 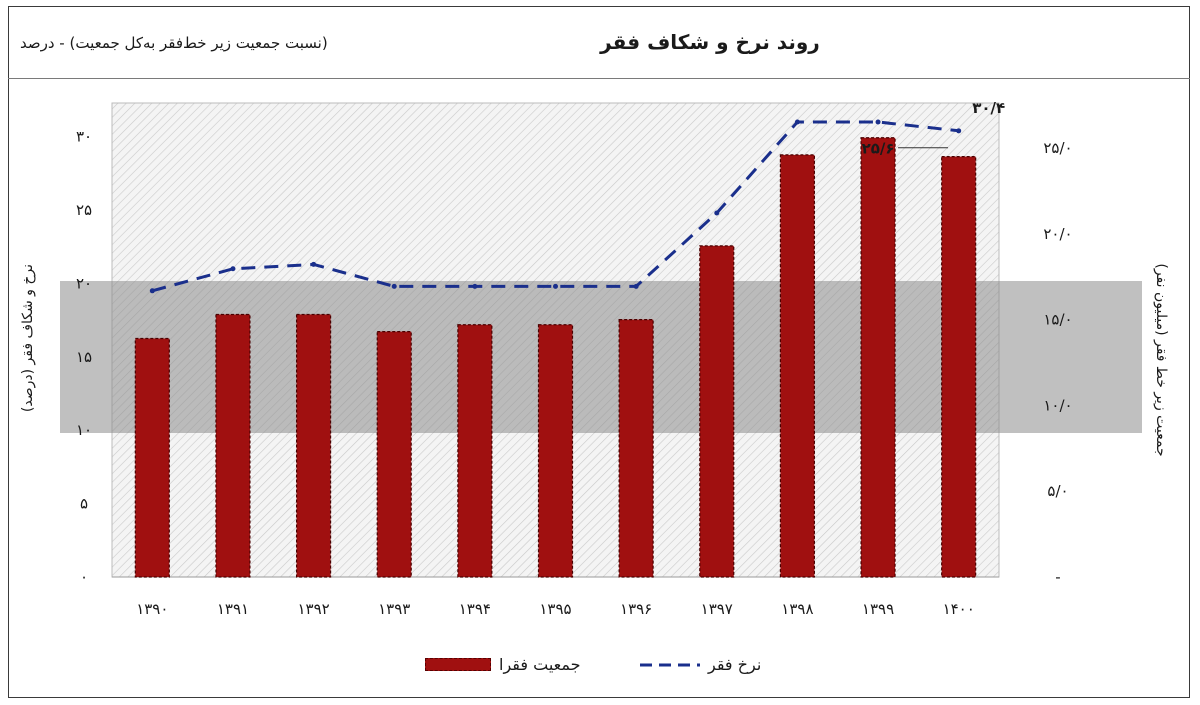 What do you see at coordinates (84, 283) in the screenshot?
I see `left-tick-label: ۲۰` at bounding box center [84, 283].